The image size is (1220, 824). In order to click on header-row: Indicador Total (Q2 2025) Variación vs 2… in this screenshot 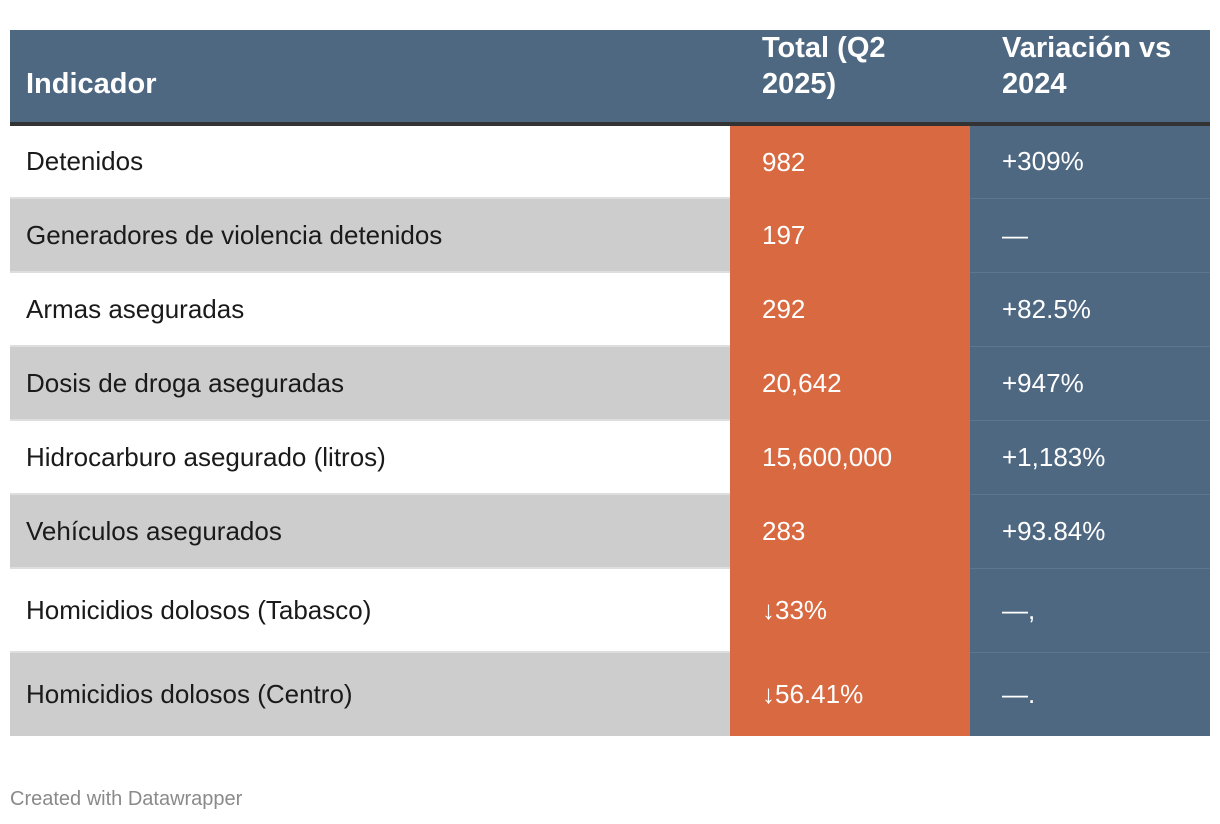, I will do `click(610, 78)`.